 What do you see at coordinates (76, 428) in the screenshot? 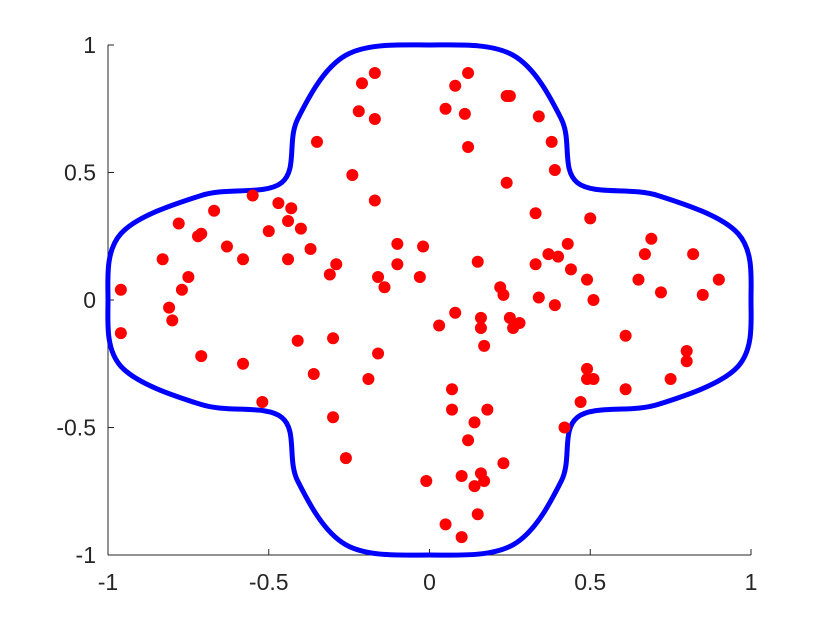
I see `y-tick-label: -0.5` at bounding box center [76, 428].